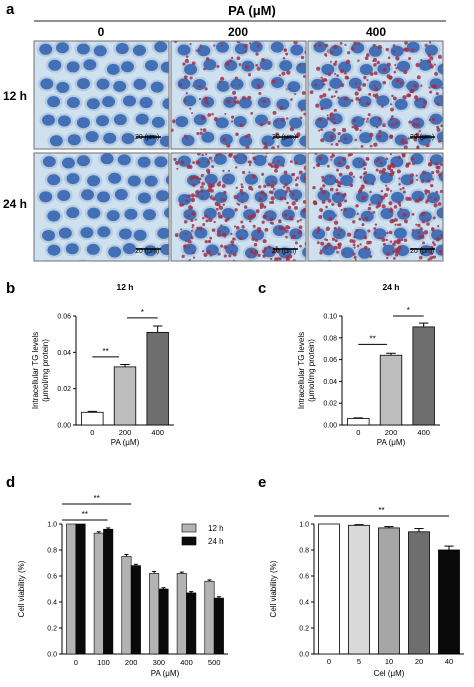 This screenshot has width=474, height=687. What do you see at coordinates (330, 360) in the screenshot?
I see `y-tick-label: 0.06` at bounding box center [330, 360].